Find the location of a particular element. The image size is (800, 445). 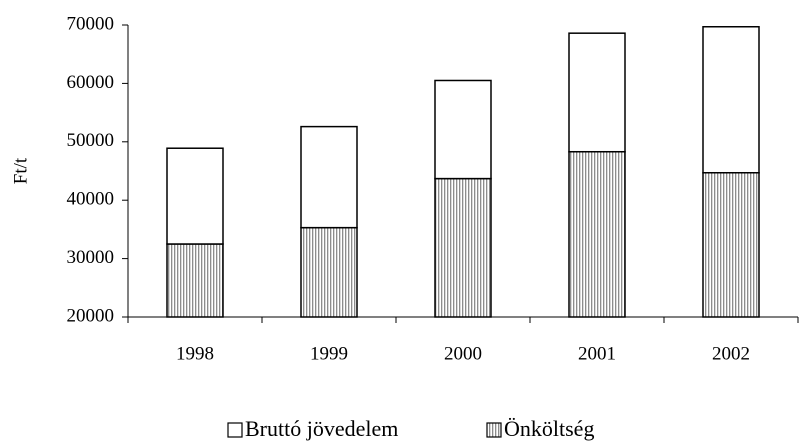

y-tick-label: 30000 is located at coordinates (91, 257).